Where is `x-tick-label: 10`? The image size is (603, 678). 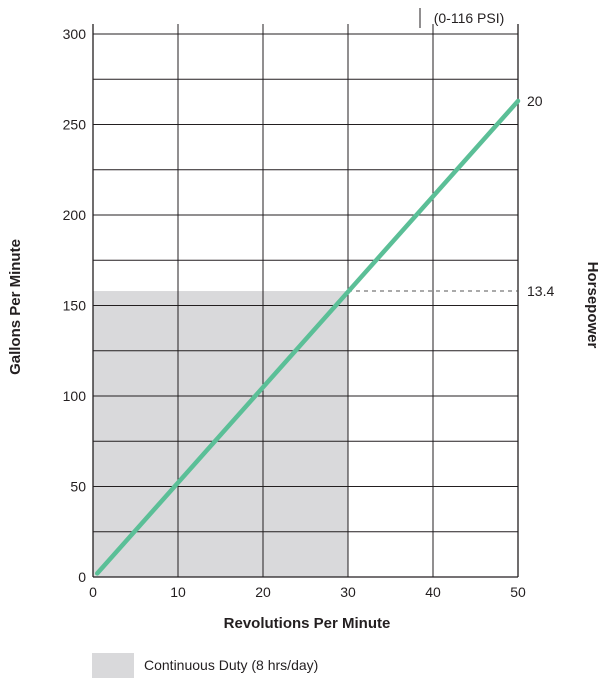
x-tick-label: 10 is located at coordinates (178, 592).